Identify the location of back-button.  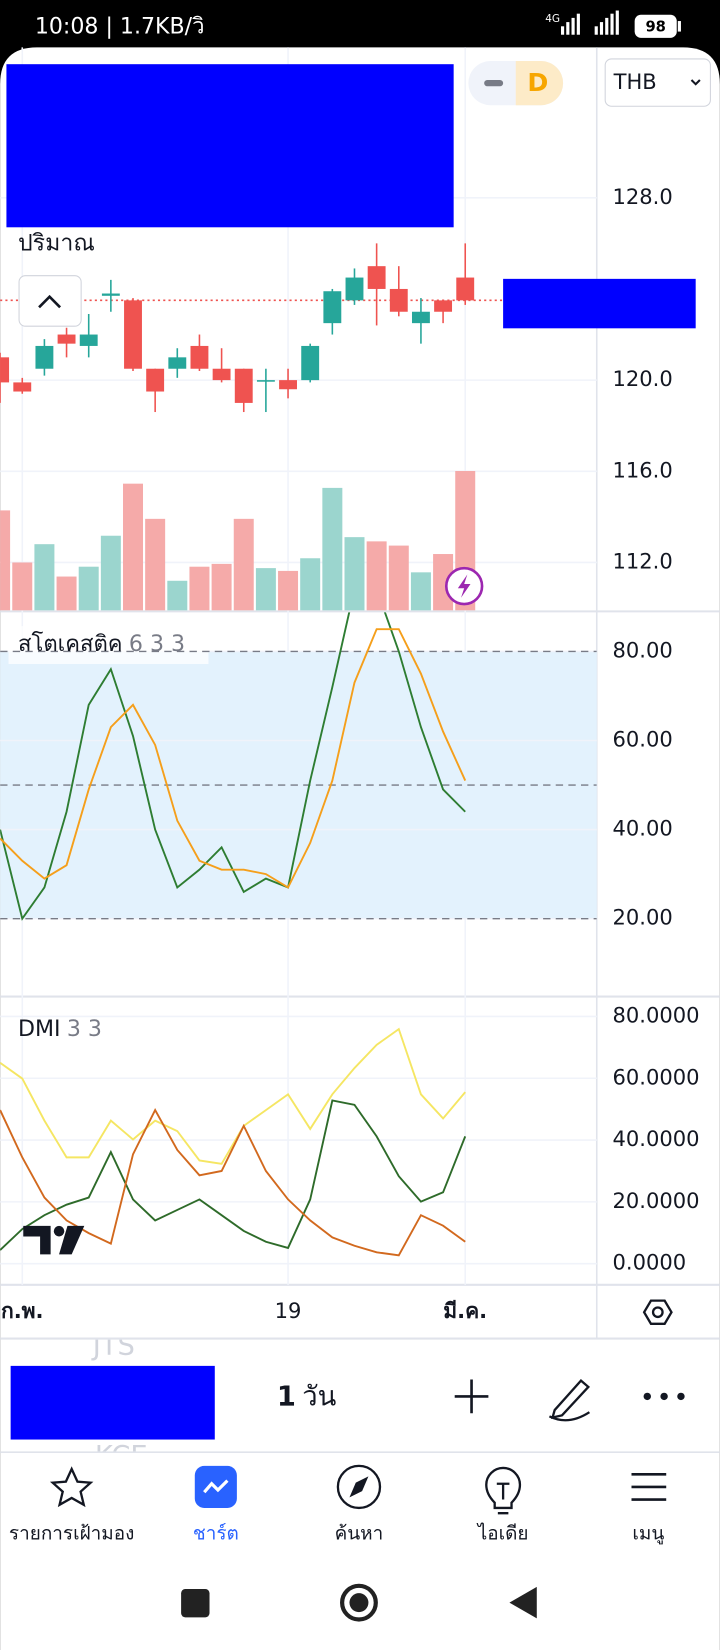
(523, 1602).